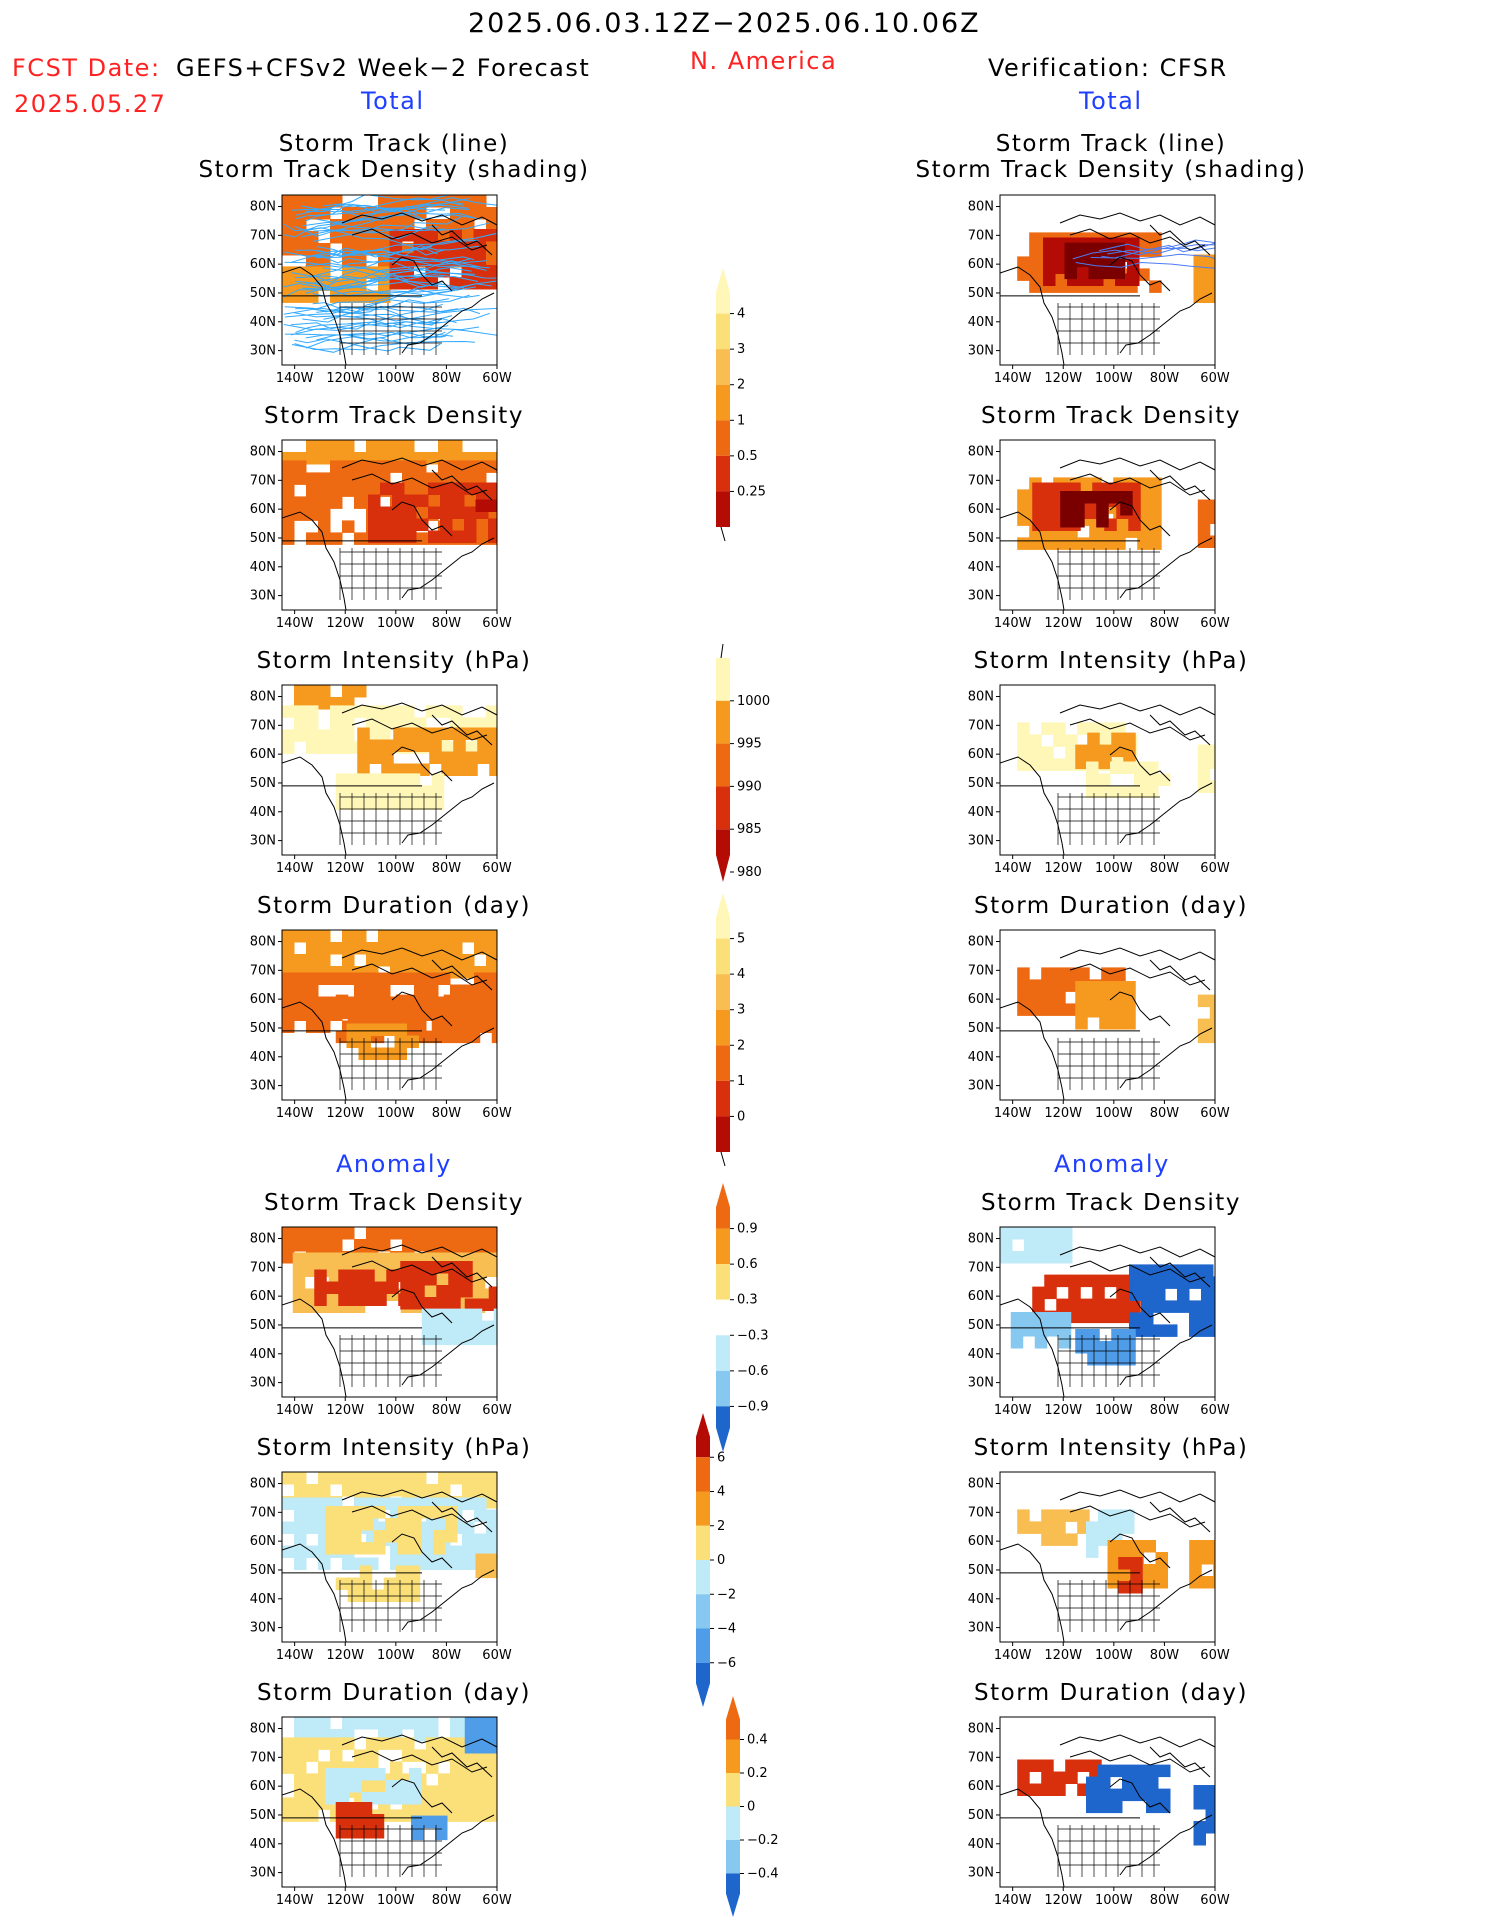 The width and height of the screenshot is (1487, 1925). Describe the element at coordinates (724, 23) in the screenshot. I see `period-title: 2025.06.03.12Z−2025.06.10.06Z` at that location.